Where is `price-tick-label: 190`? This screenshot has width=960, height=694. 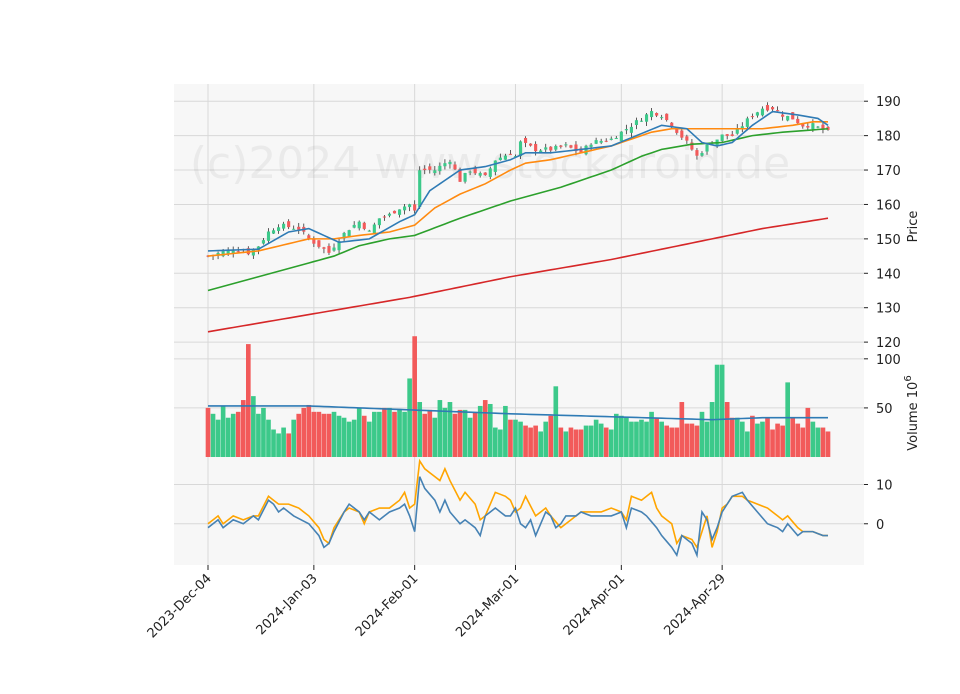 price-tick-label: 190 is located at coordinates (888, 102).